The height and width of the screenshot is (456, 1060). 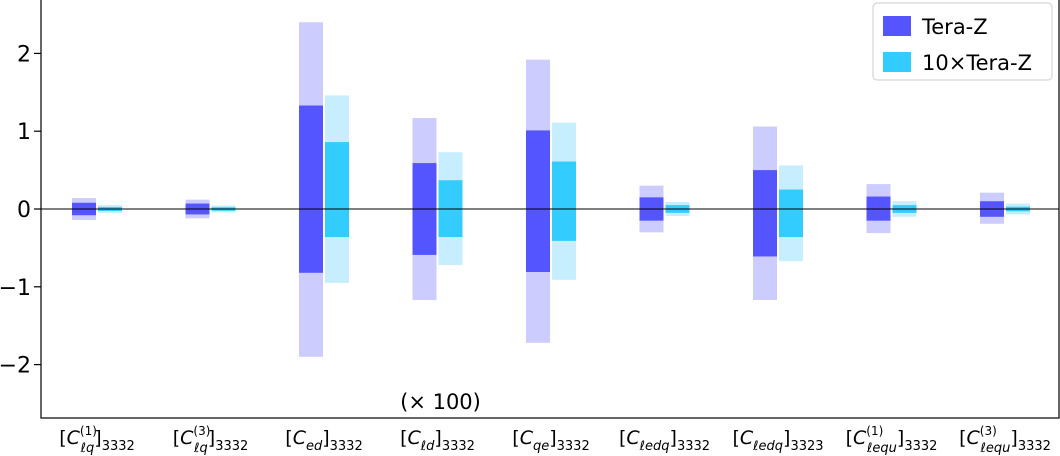 I want to click on bar-inner-s0-c2, so click(x=311, y=189).